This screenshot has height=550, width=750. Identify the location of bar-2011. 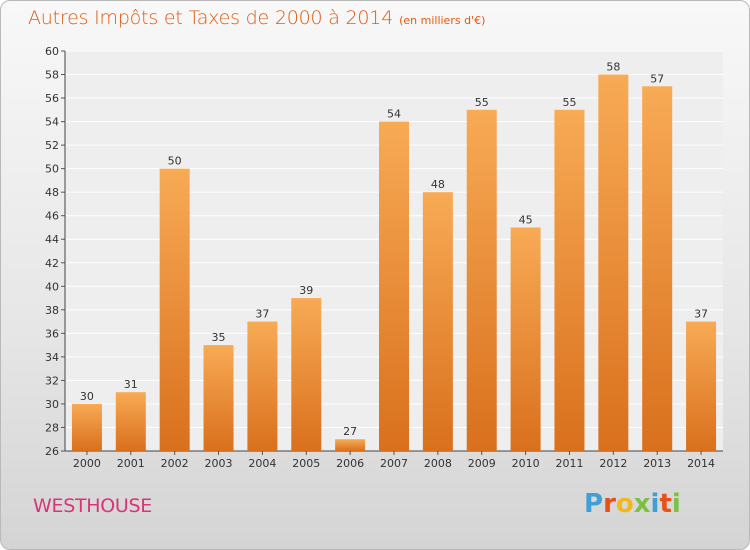
(569, 280).